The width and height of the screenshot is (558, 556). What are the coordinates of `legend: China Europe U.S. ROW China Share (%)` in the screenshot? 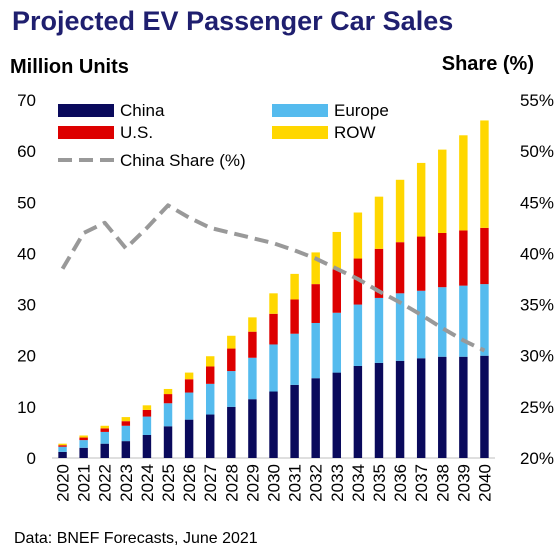 It's located at (223, 135).